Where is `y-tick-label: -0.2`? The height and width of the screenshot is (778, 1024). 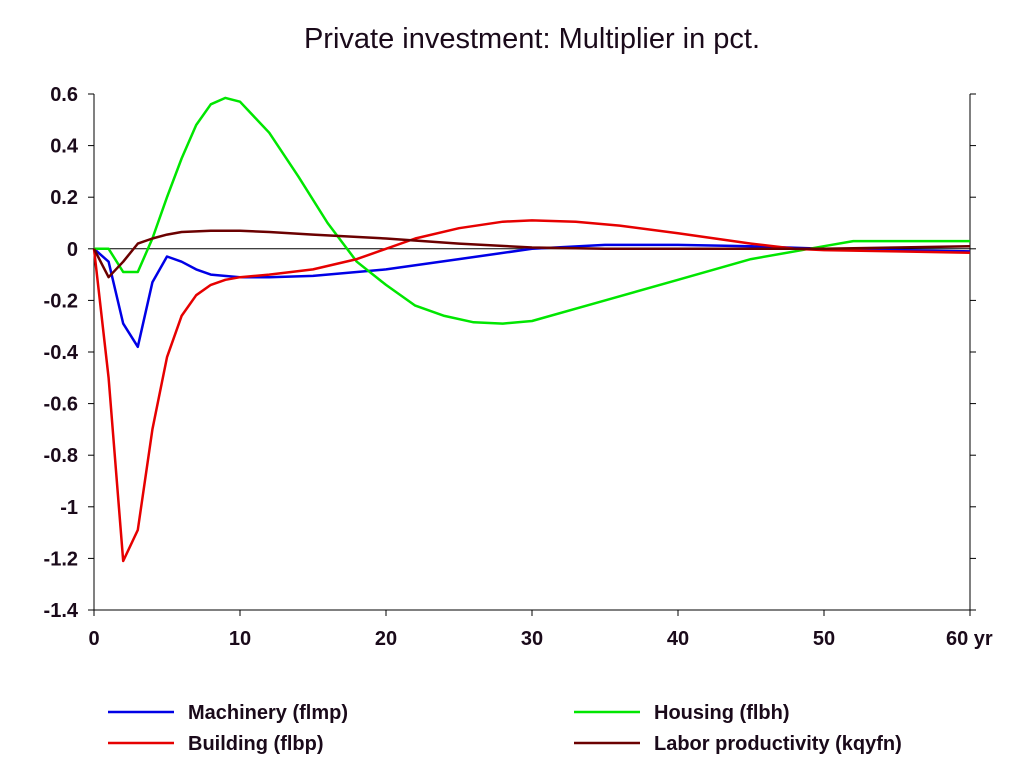 y-tick-label: -0.2 is located at coordinates (61, 301).